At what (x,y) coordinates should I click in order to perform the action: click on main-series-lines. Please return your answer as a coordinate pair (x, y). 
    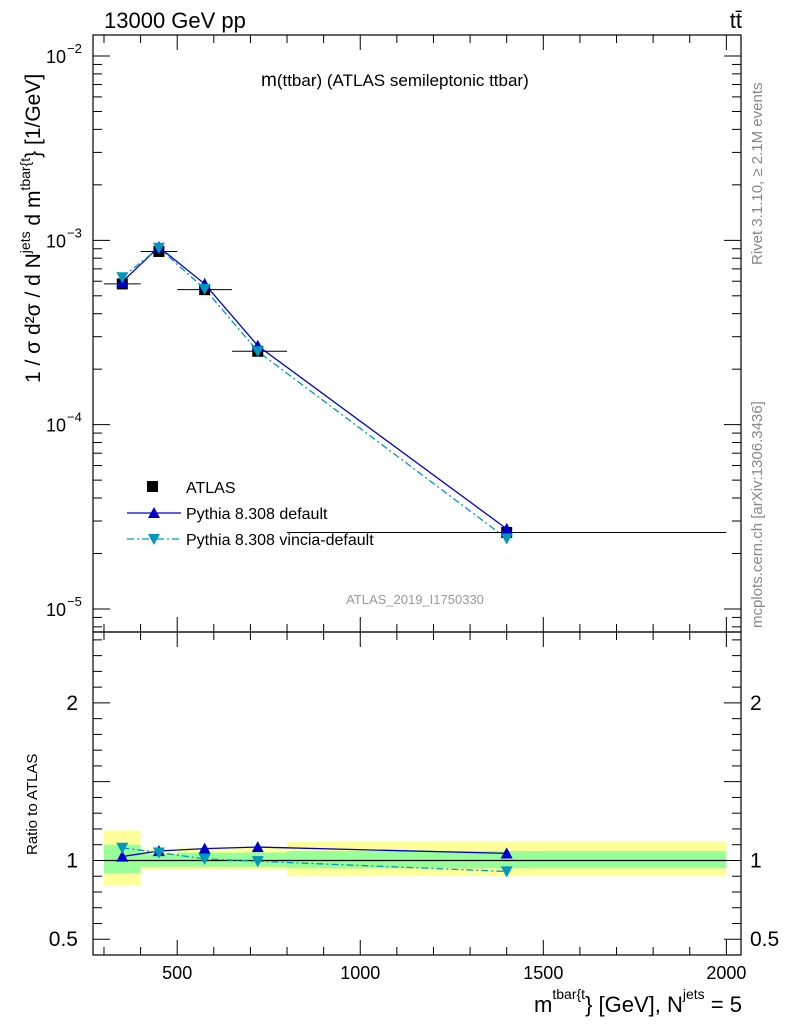
    Looking at the image, I should click on (314, 393).